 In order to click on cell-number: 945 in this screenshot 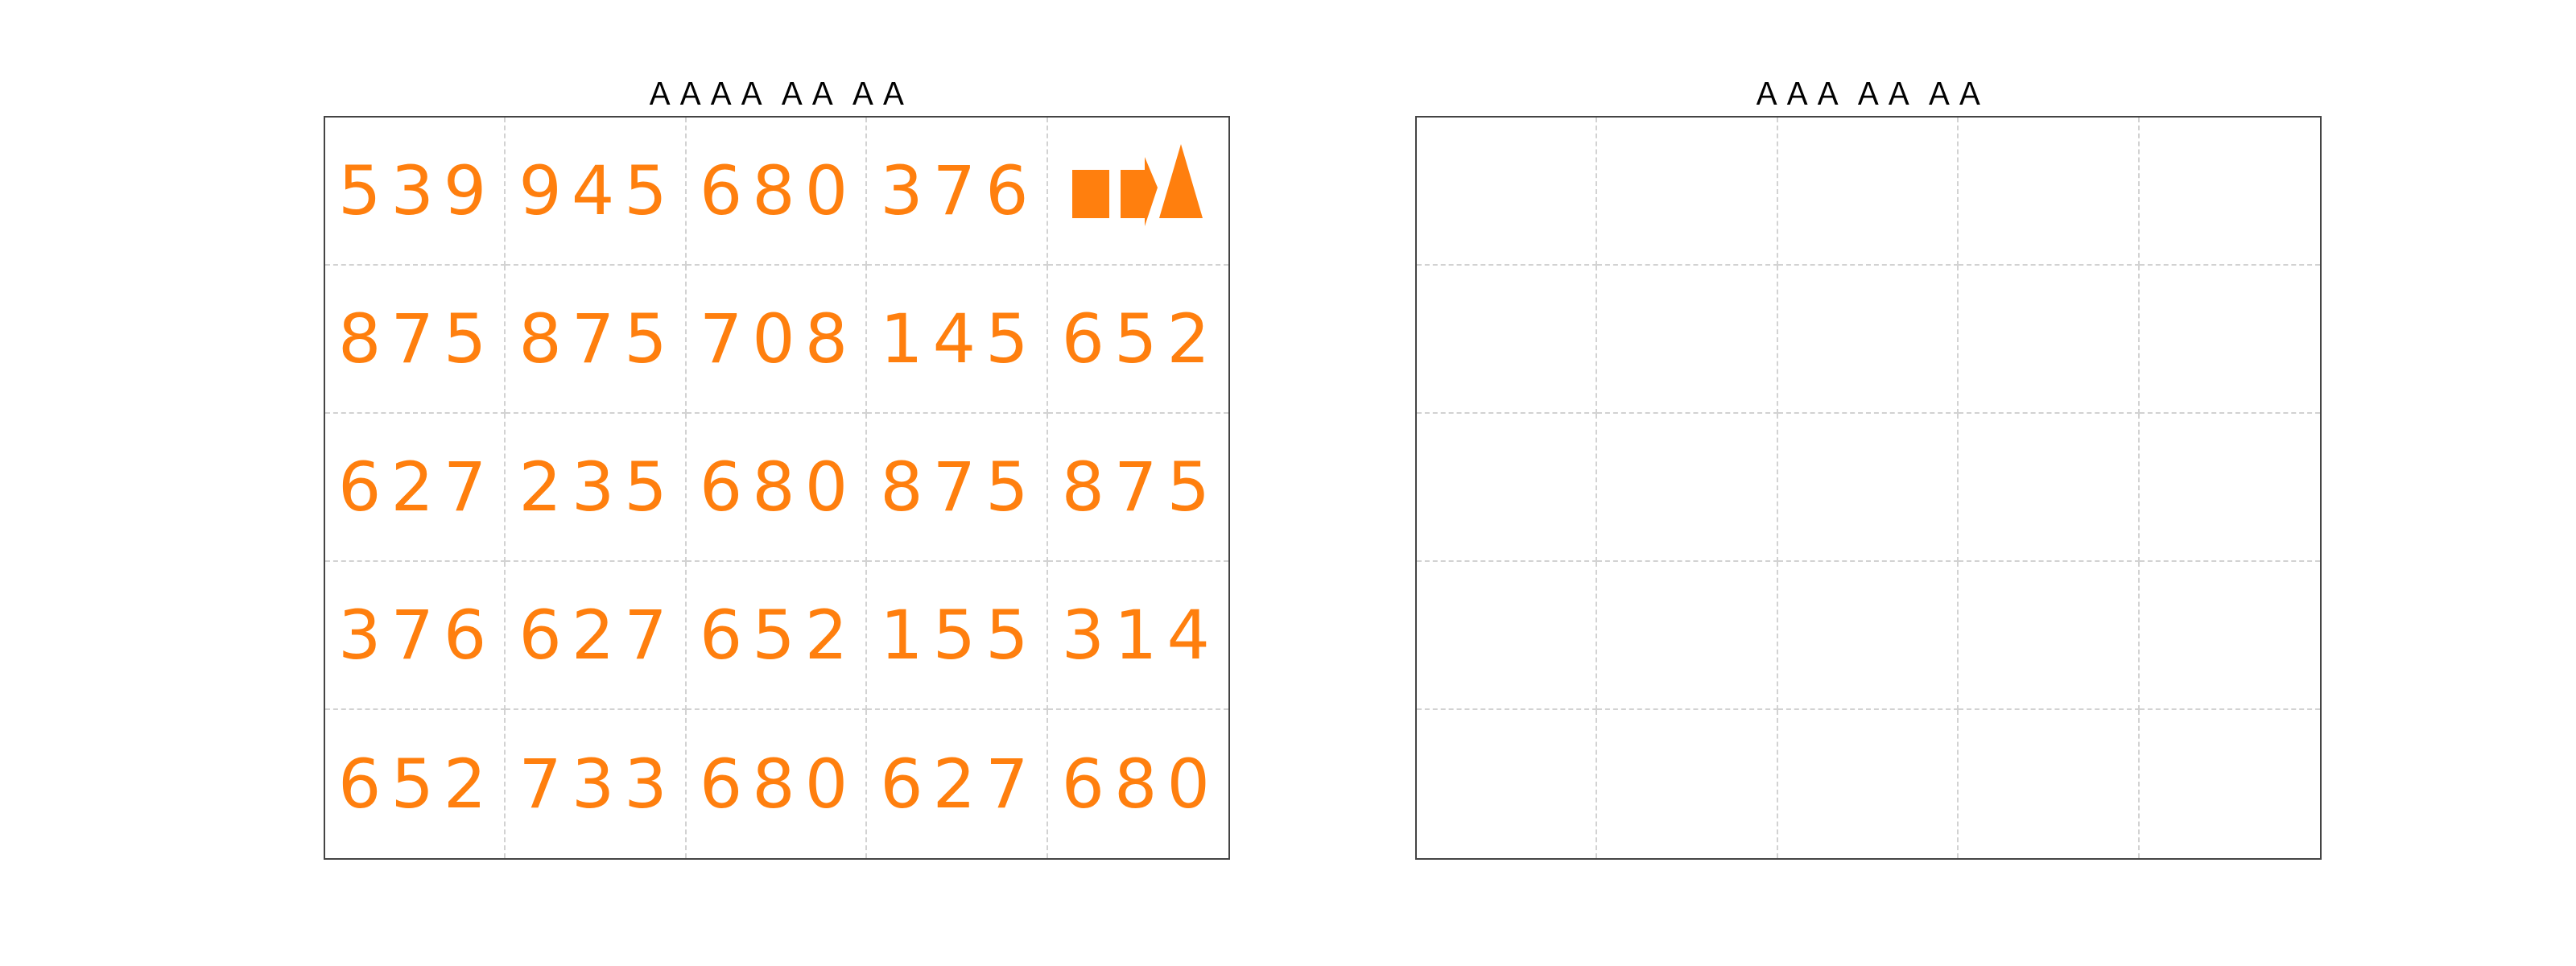, I will do `click(597, 190)`.